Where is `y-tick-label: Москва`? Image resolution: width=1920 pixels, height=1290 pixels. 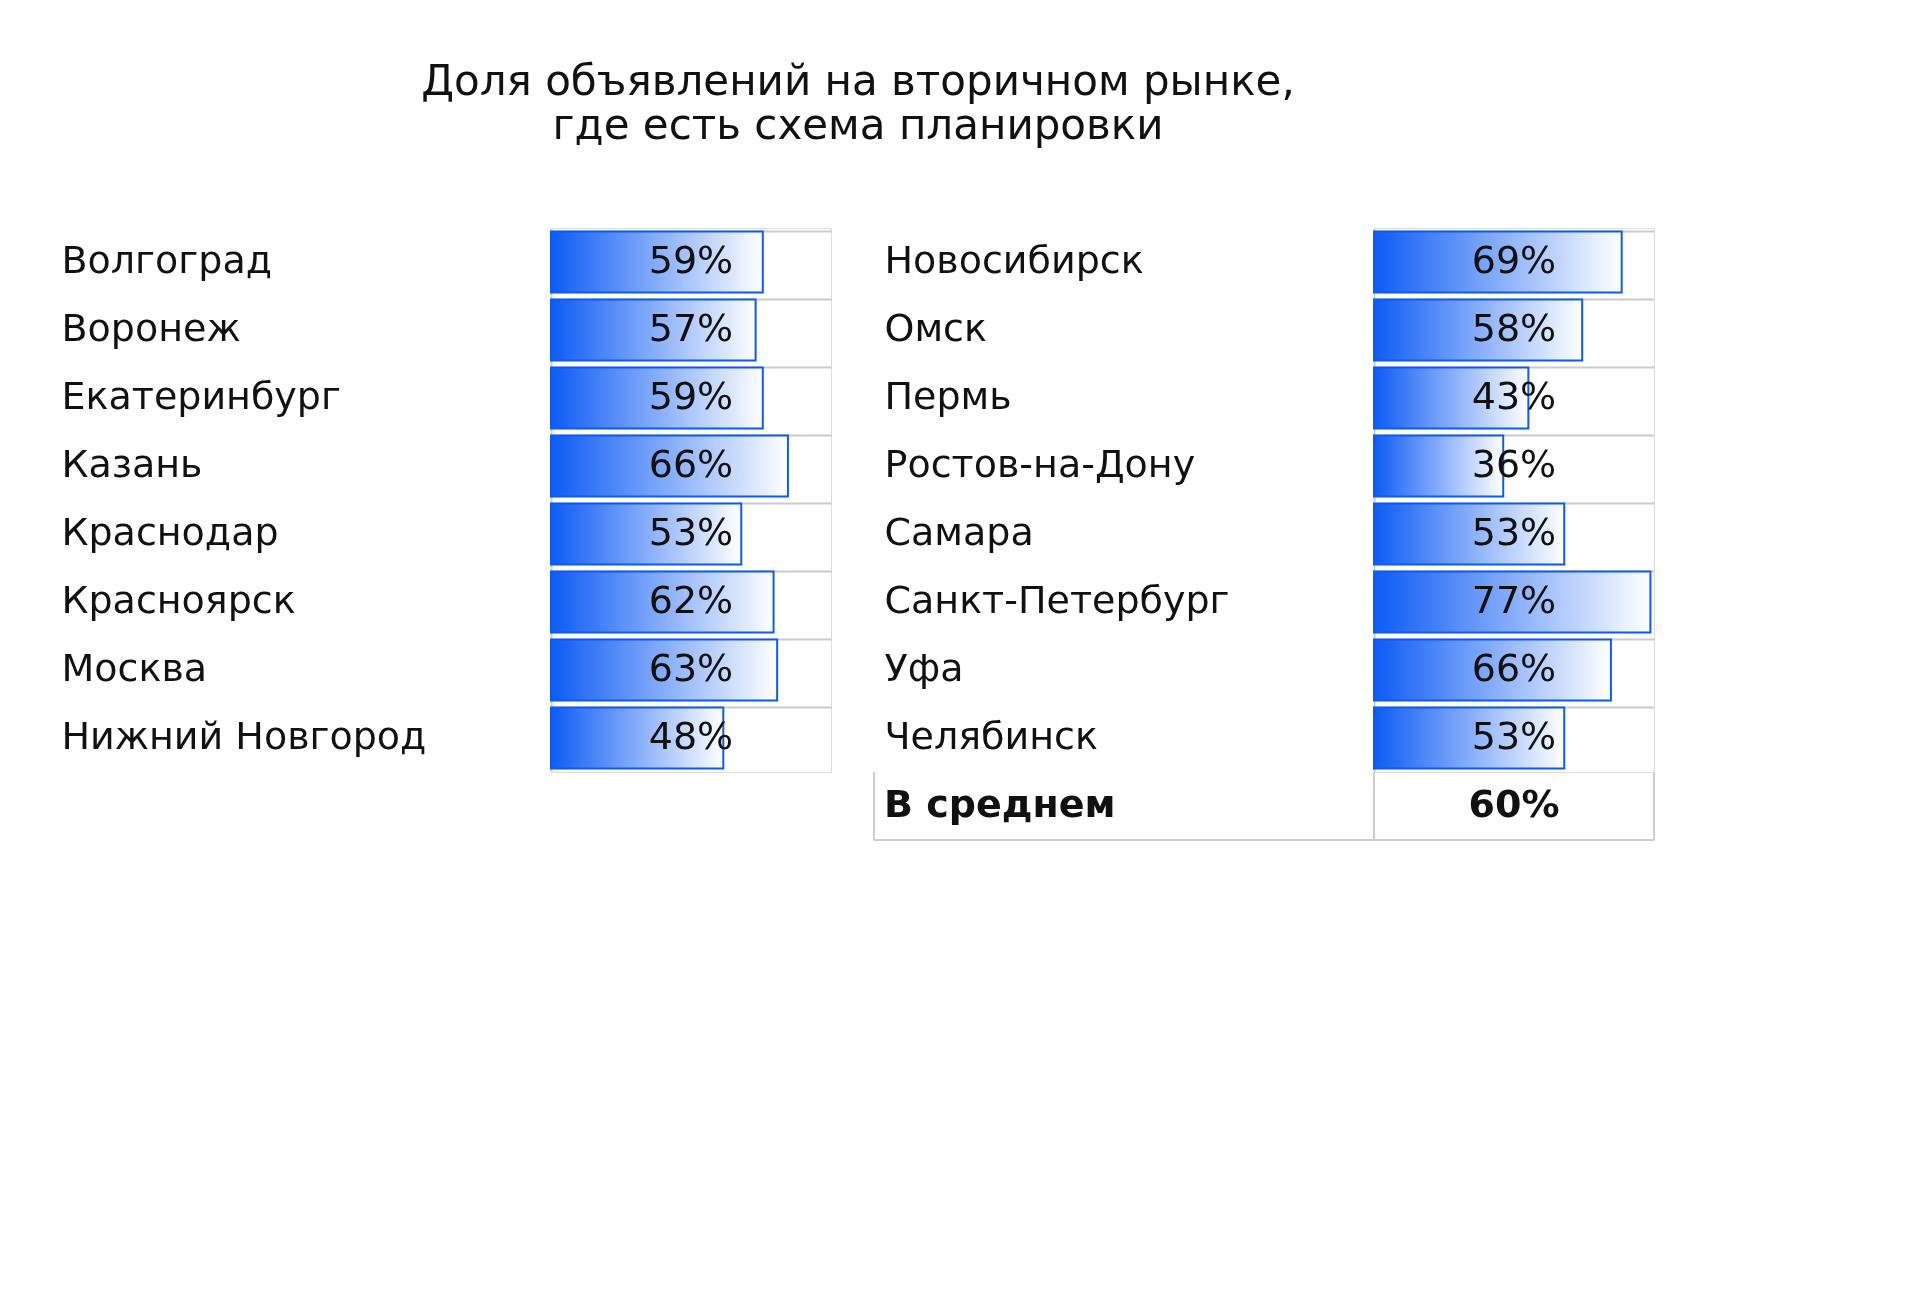
y-tick-label: Москва is located at coordinates (134, 668).